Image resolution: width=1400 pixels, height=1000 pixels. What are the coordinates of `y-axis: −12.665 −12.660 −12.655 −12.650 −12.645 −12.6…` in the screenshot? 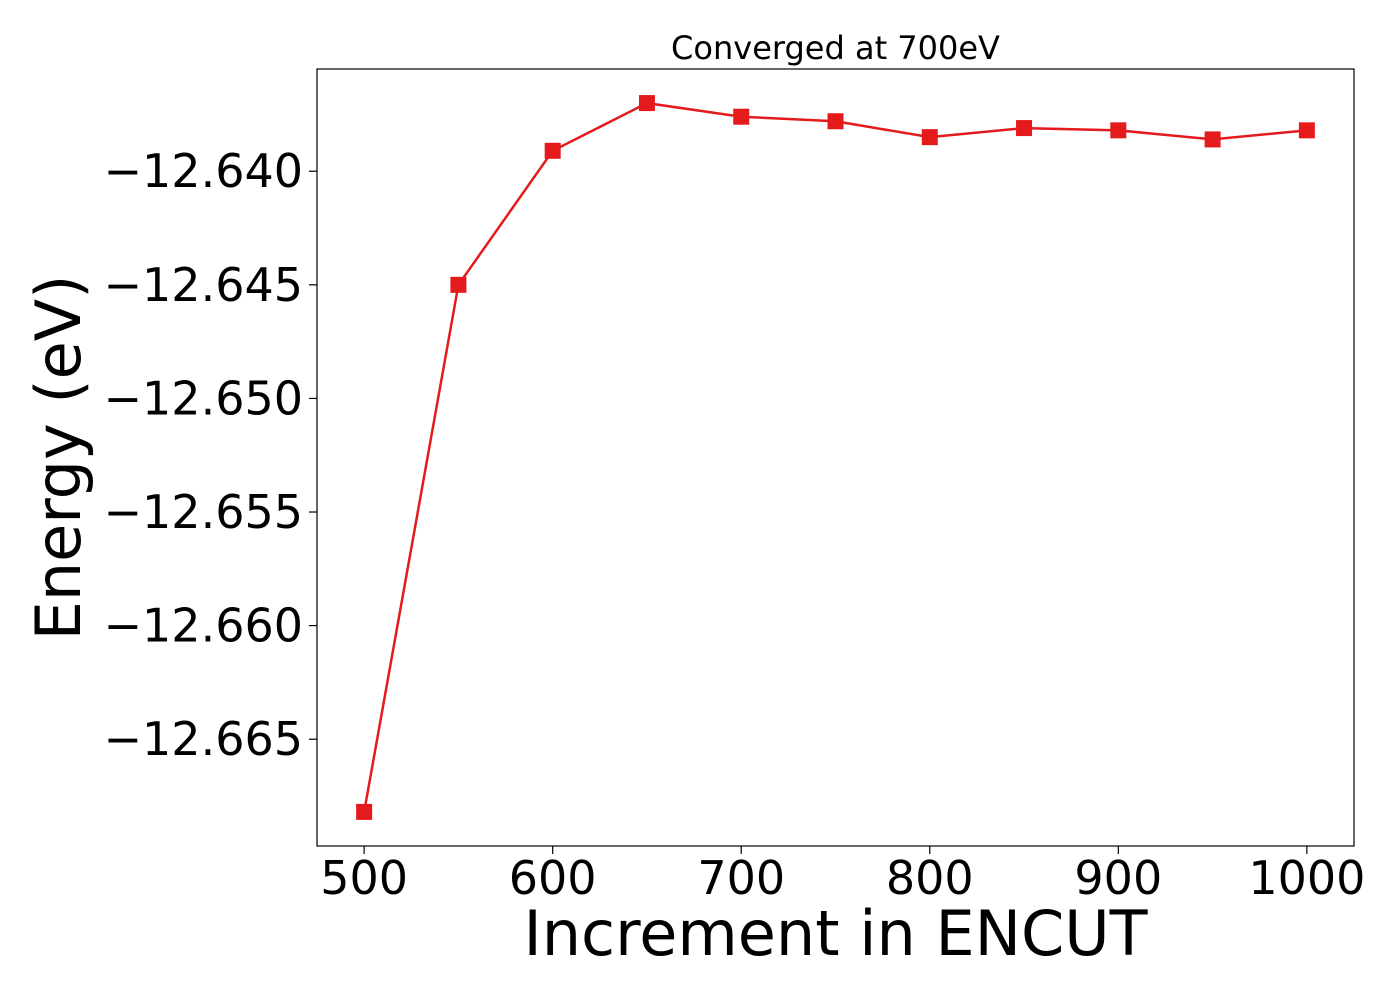 It's located at (210, 455).